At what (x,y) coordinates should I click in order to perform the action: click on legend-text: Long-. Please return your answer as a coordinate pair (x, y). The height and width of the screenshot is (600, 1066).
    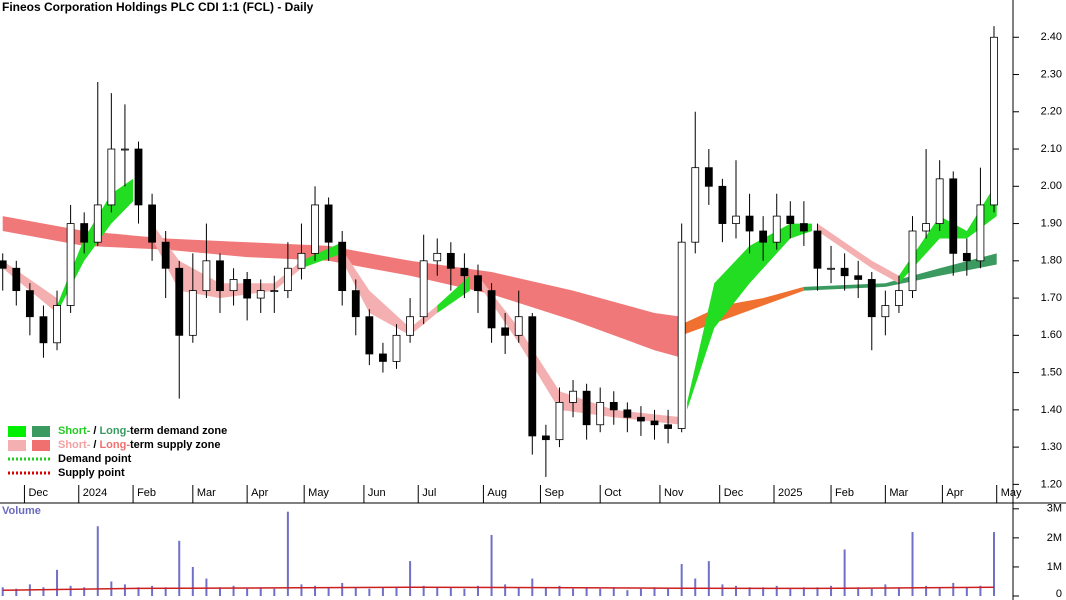
    Looking at the image, I should click on (114, 431).